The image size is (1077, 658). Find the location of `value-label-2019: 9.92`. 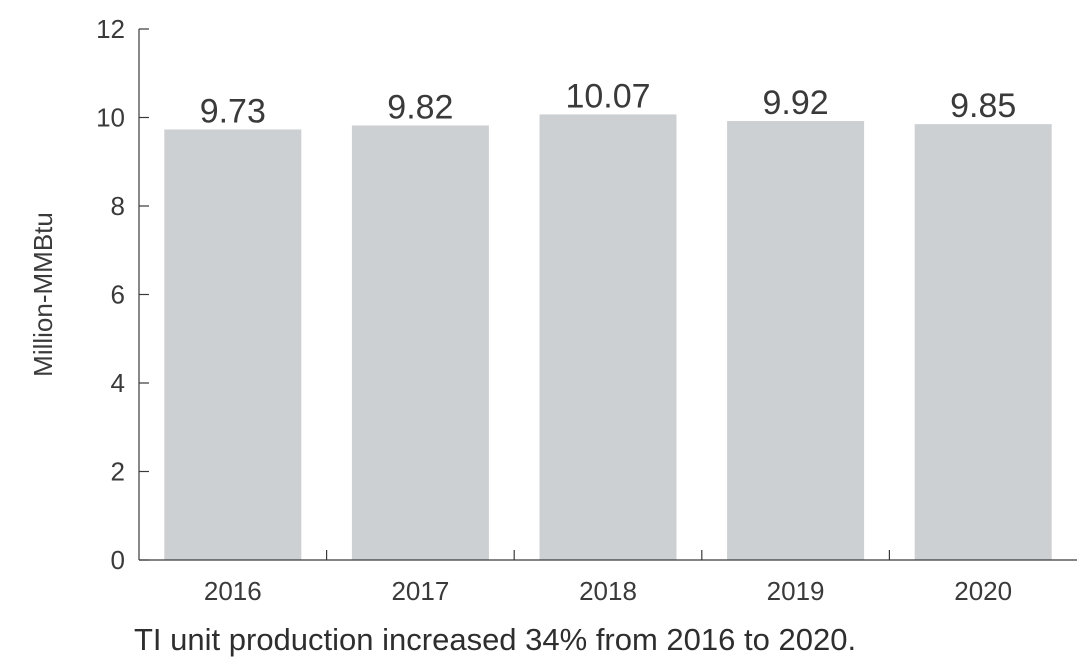

value-label-2019: 9.92 is located at coordinates (796, 103).